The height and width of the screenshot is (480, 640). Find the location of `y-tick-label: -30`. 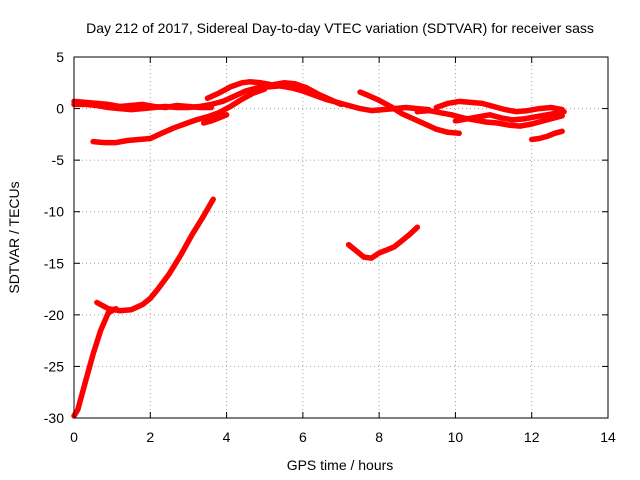

y-tick-label: -30 is located at coordinates (54, 418).